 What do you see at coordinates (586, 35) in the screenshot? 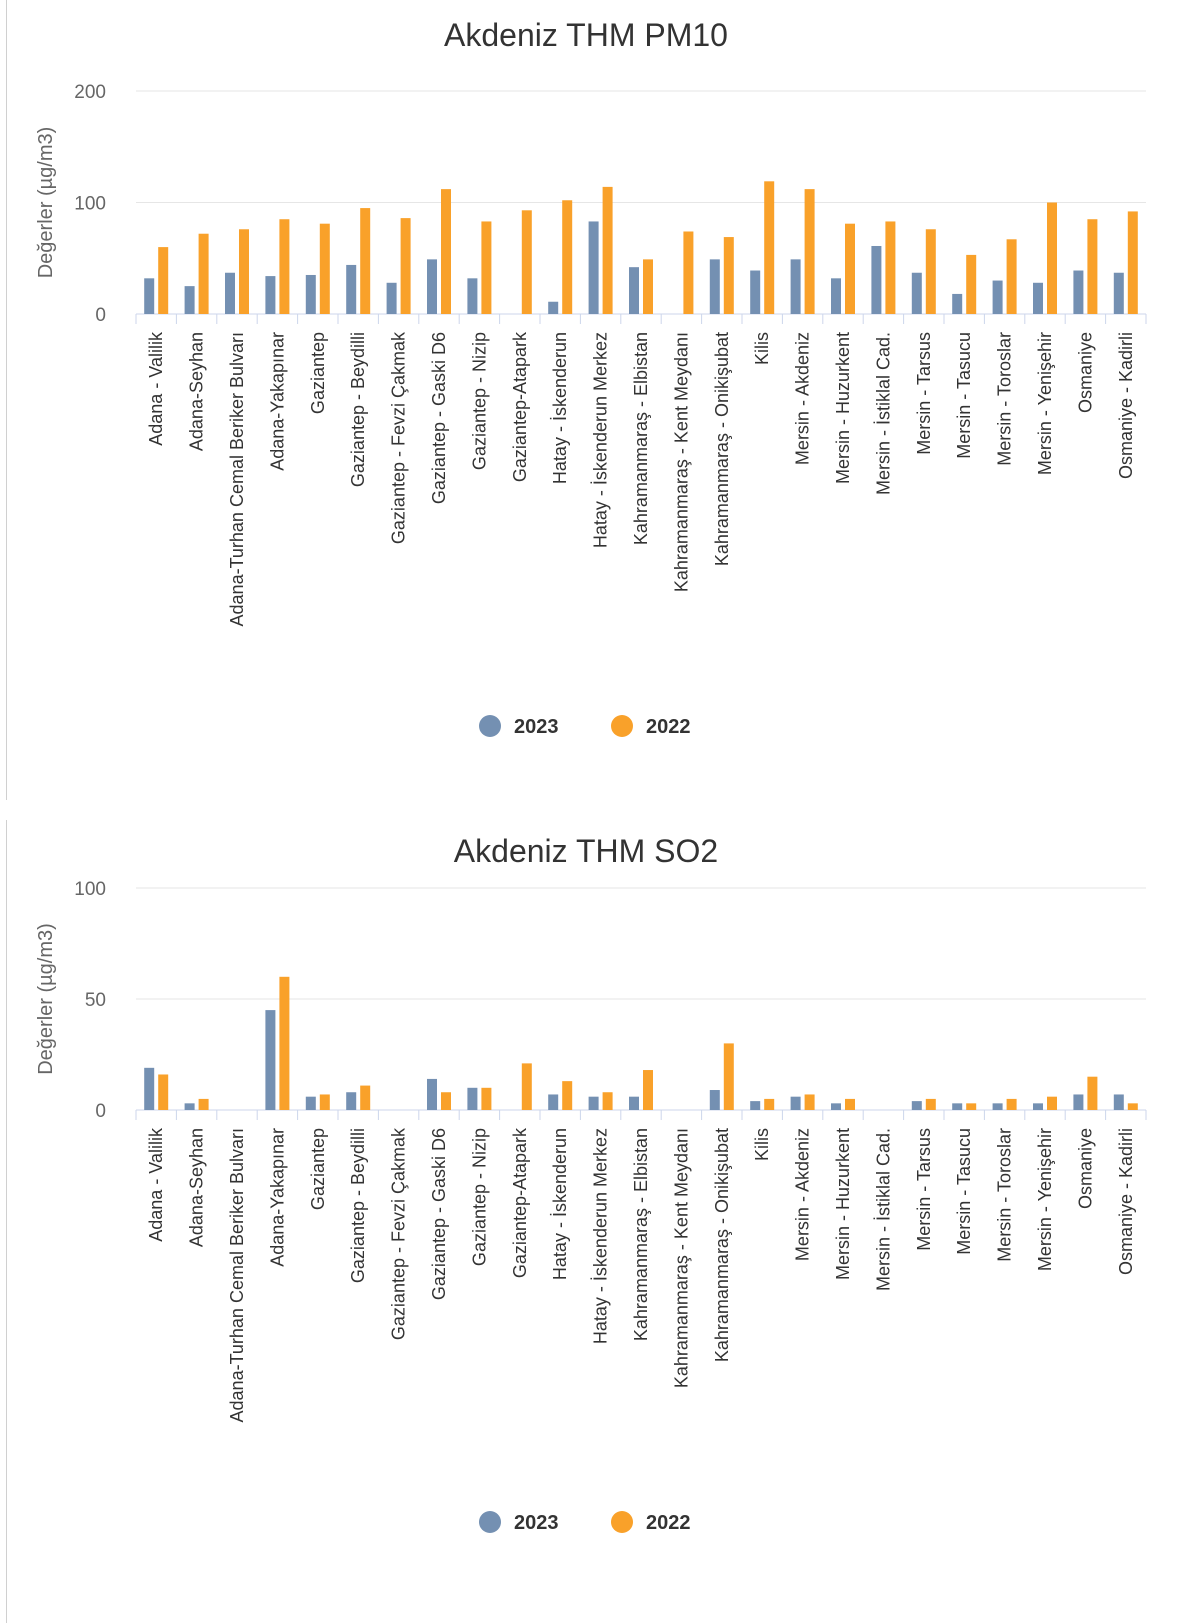
I see `chart-title: Akdeniz THM PM10` at bounding box center [586, 35].